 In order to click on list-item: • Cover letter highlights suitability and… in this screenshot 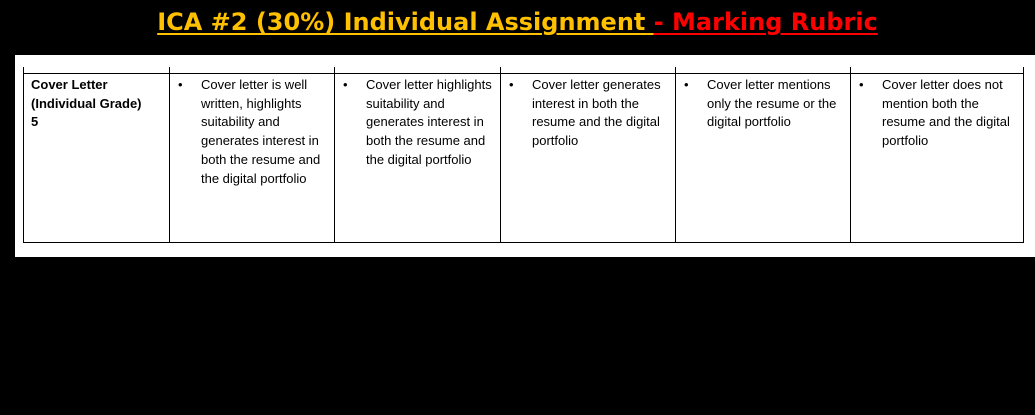, I will do `click(417, 123)`.